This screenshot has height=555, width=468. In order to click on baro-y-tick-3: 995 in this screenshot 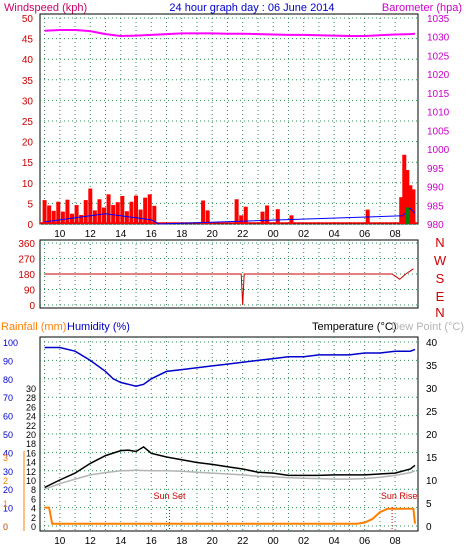, I will do `click(435, 169)`.